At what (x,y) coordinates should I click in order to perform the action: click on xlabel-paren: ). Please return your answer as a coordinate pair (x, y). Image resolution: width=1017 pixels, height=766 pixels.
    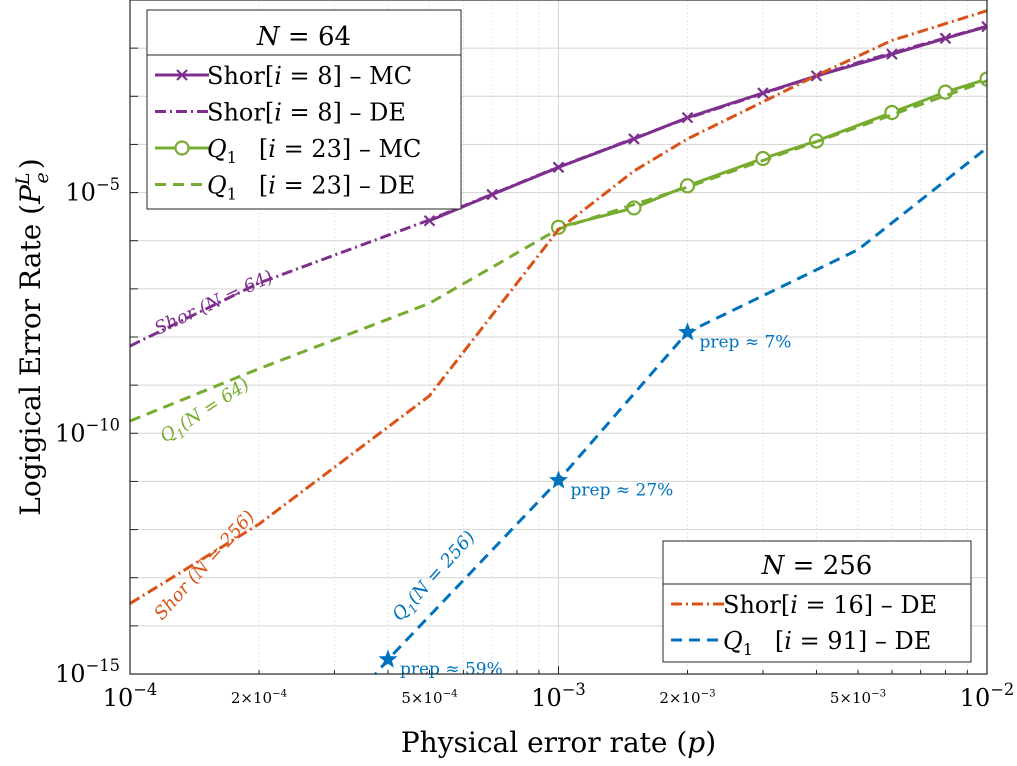
    Looking at the image, I should click on (710, 742).